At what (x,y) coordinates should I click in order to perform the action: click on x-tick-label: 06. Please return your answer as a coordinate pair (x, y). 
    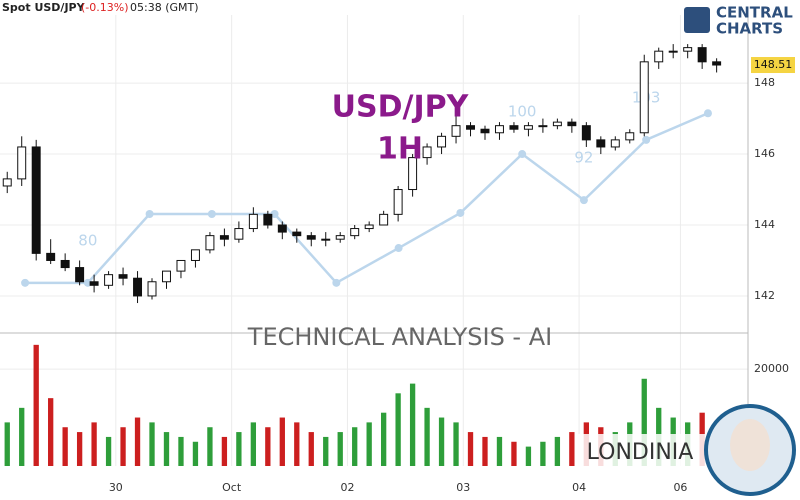
    Looking at the image, I should click on (680, 487).